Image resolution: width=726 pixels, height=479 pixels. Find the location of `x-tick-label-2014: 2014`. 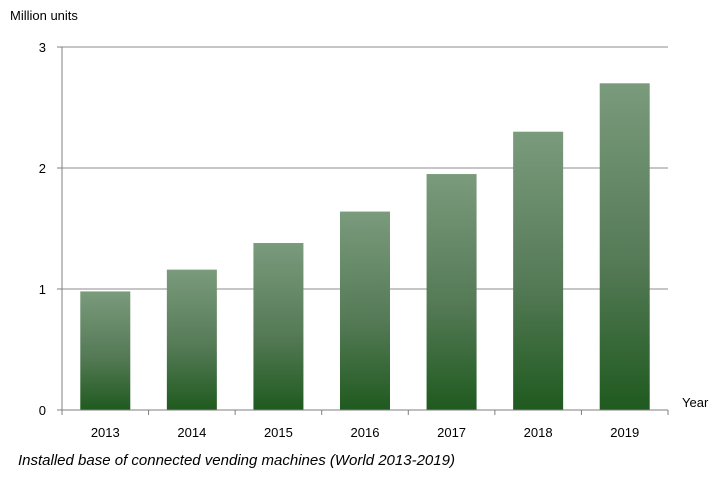

x-tick-label-2014: 2014 is located at coordinates (191, 432).